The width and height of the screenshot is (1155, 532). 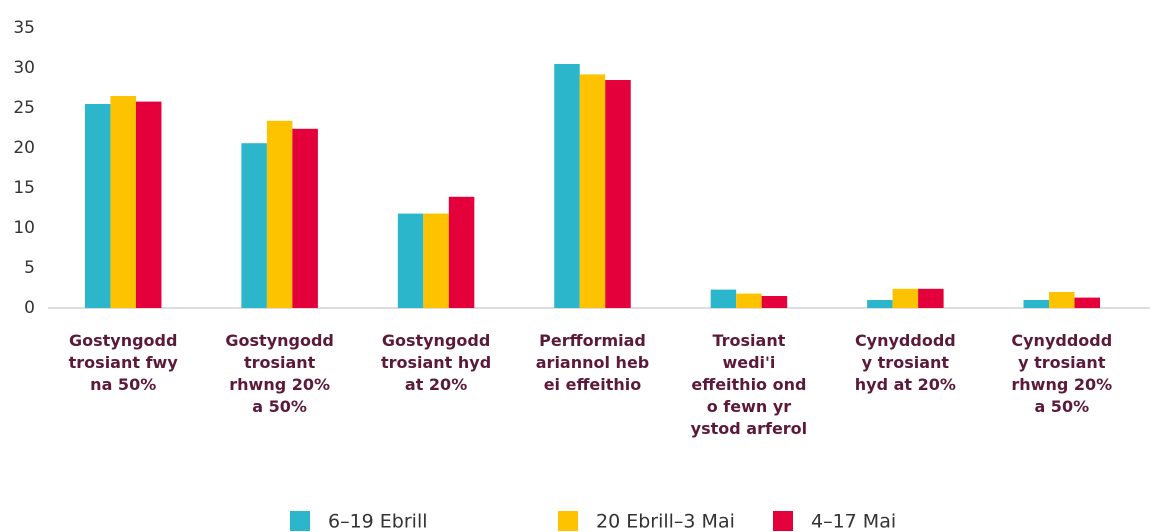 What do you see at coordinates (853, 521) in the screenshot?
I see `legend-label: 4–17 Mai` at bounding box center [853, 521].